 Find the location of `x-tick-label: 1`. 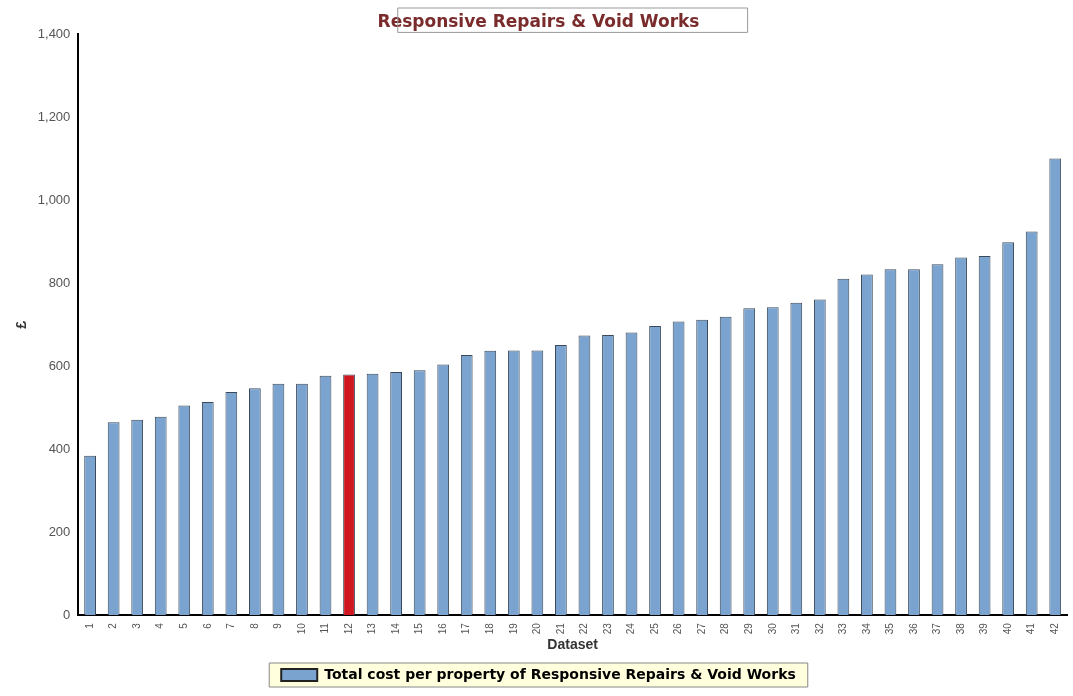

x-tick-label: 1 is located at coordinates (89, 625).